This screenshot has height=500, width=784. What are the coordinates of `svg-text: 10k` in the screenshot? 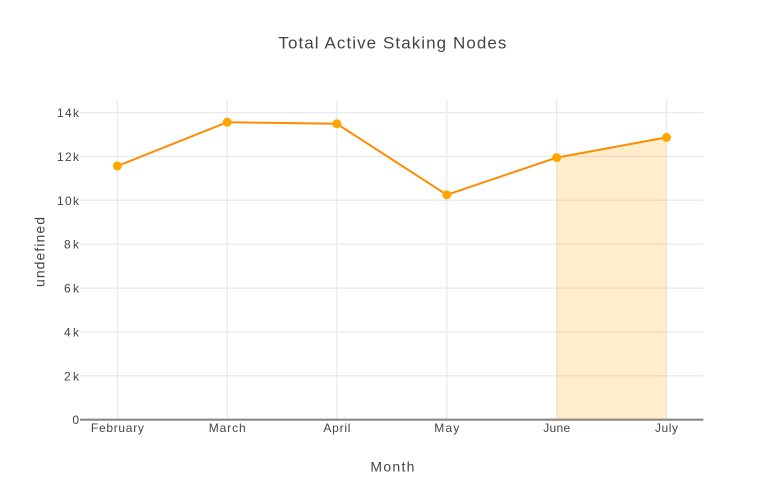 It's located at (68, 201).